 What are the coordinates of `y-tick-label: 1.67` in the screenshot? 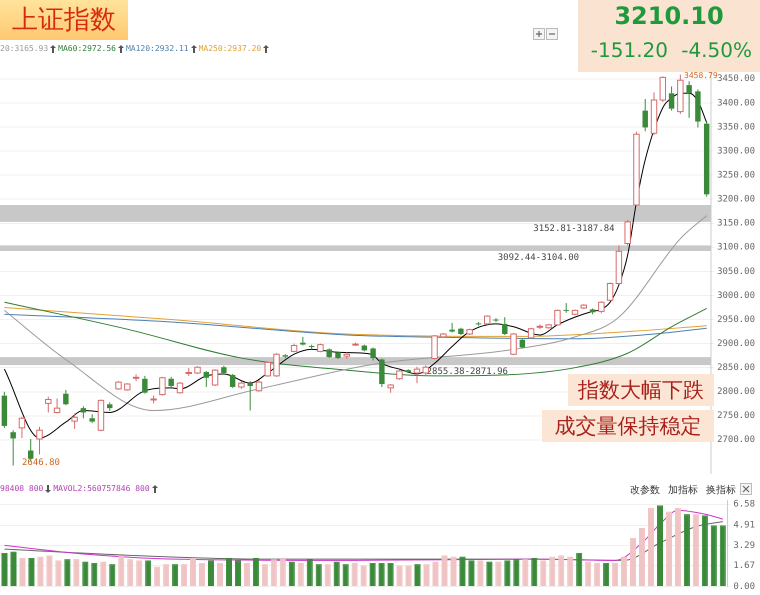 It's located at (744, 566).